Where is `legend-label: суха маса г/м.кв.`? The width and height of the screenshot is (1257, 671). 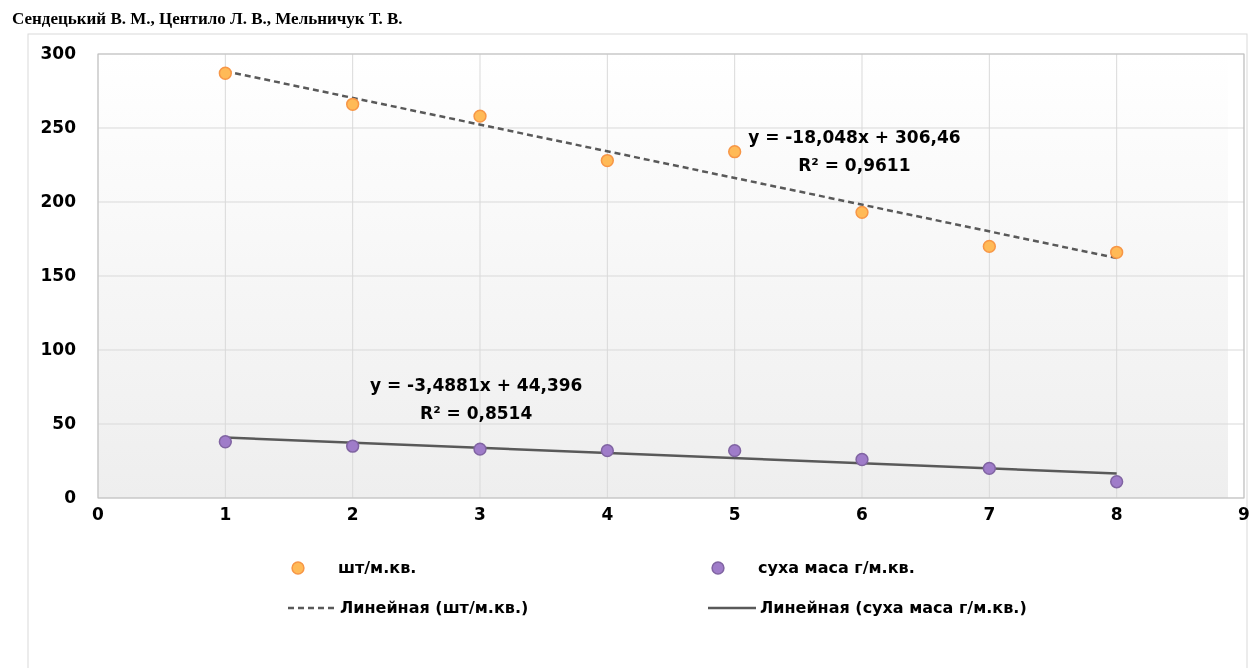 legend-label: суха маса г/м.кв. is located at coordinates (836, 567).